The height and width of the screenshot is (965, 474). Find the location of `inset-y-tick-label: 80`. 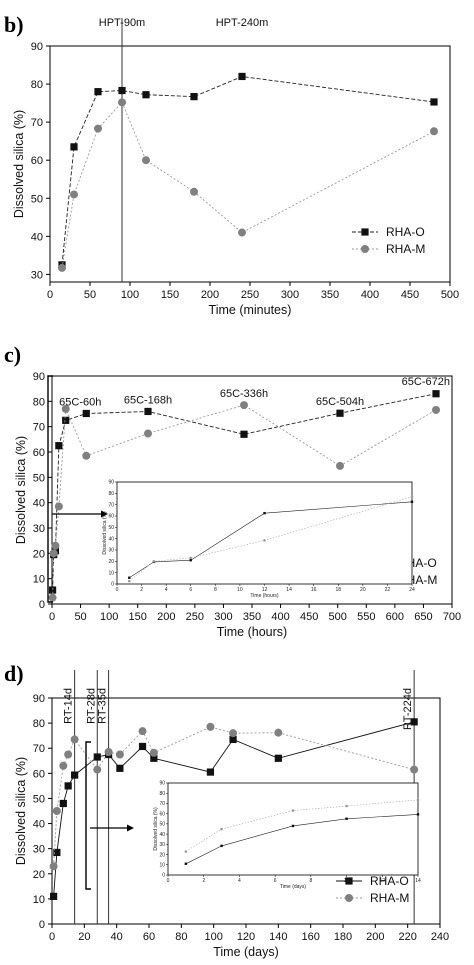

inset-y-tick-label: 80 is located at coordinates (162, 794).